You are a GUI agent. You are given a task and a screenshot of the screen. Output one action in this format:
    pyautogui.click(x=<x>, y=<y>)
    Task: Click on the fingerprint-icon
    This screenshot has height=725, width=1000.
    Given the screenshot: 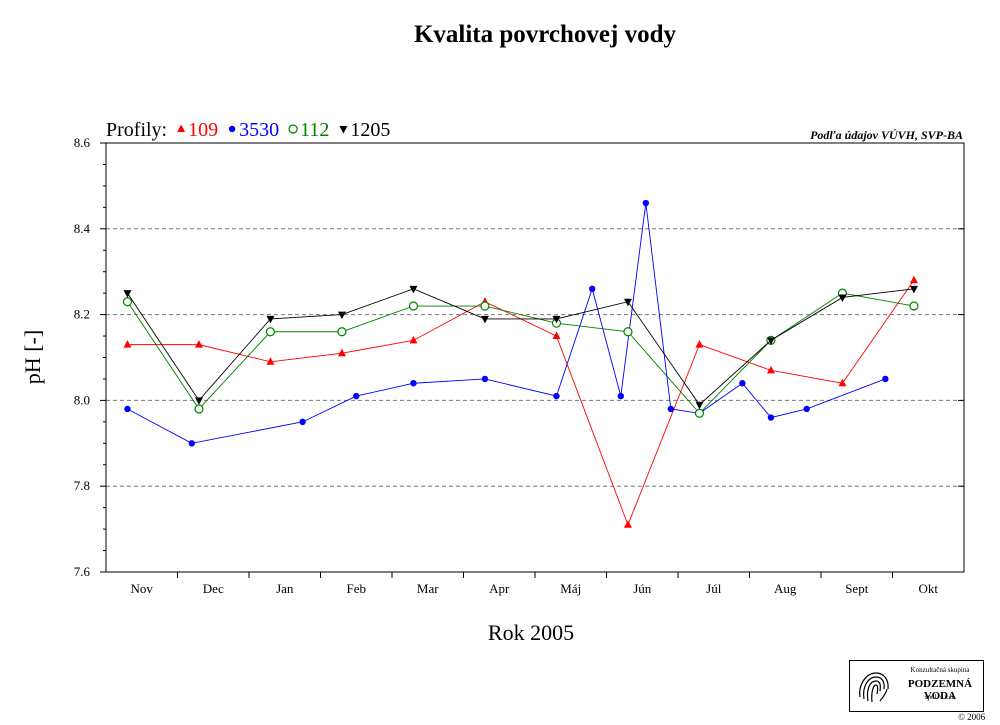 What is the action you would take?
    pyautogui.click(x=874, y=687)
    